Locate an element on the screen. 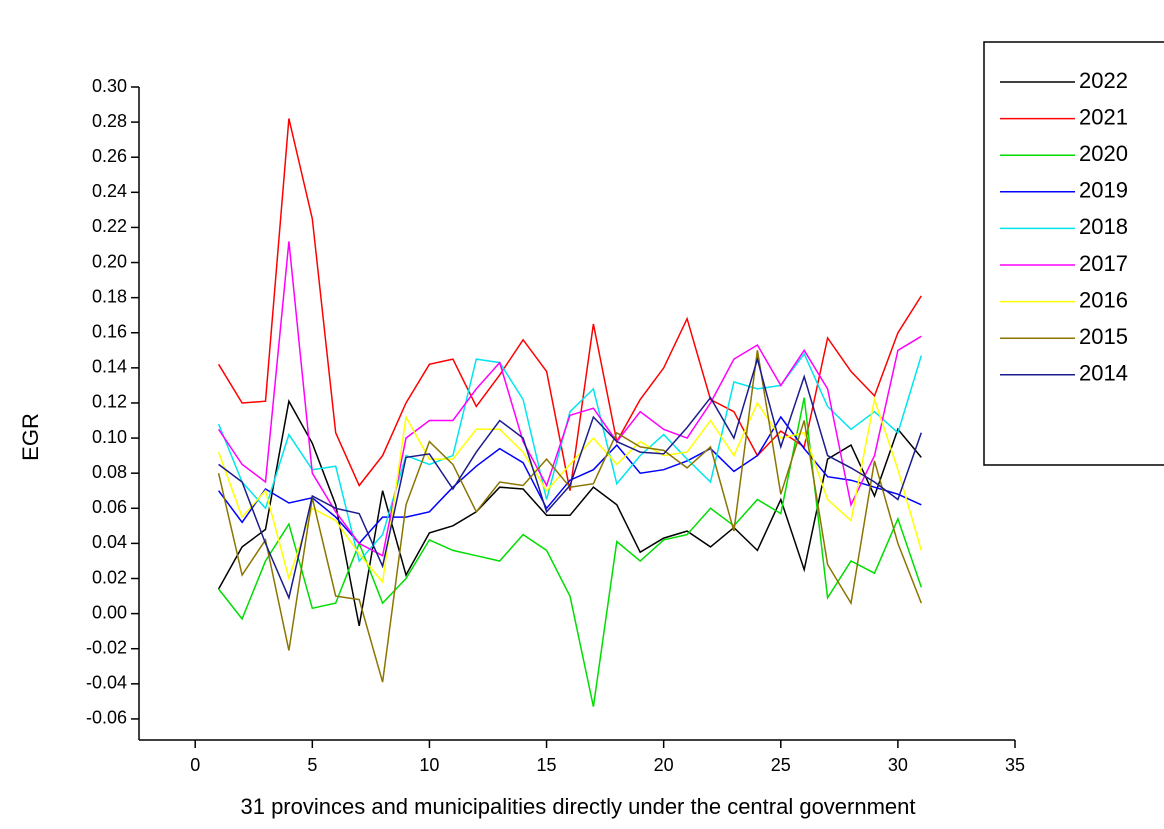 Image resolution: width=1164 pixels, height=829 pixels. x-tick-label: 15 is located at coordinates (547, 765).